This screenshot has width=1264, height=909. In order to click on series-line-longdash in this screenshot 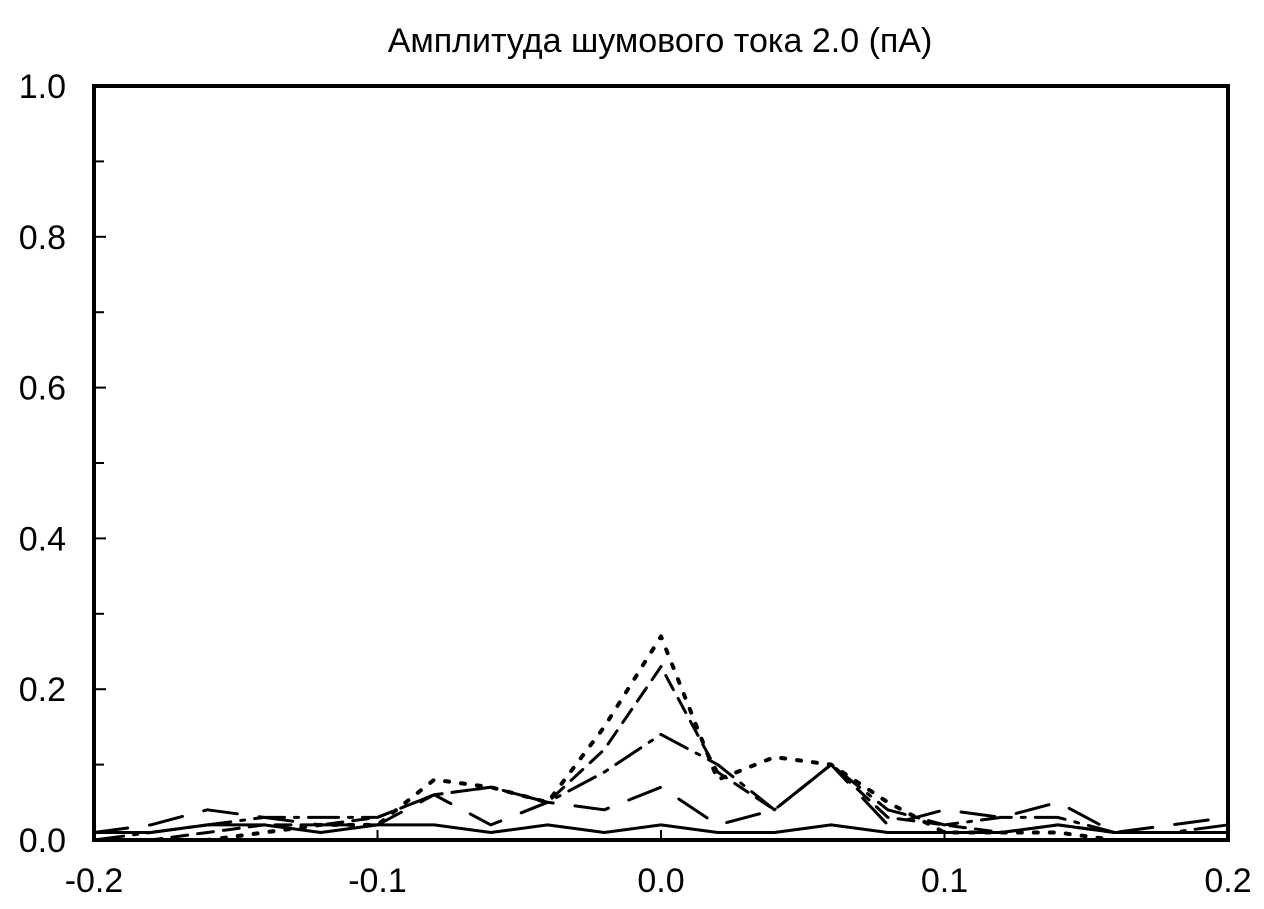, I will do `click(661, 798)`.